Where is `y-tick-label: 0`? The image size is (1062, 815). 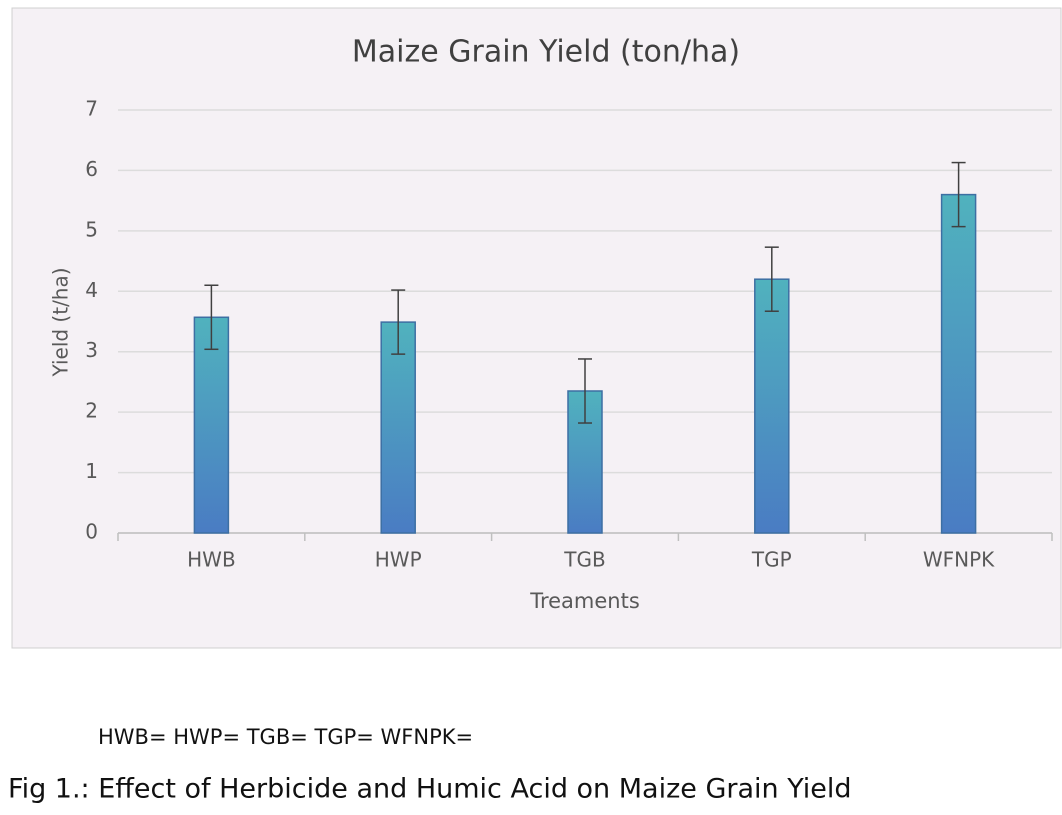
y-tick-label: 0 is located at coordinates (91, 532).